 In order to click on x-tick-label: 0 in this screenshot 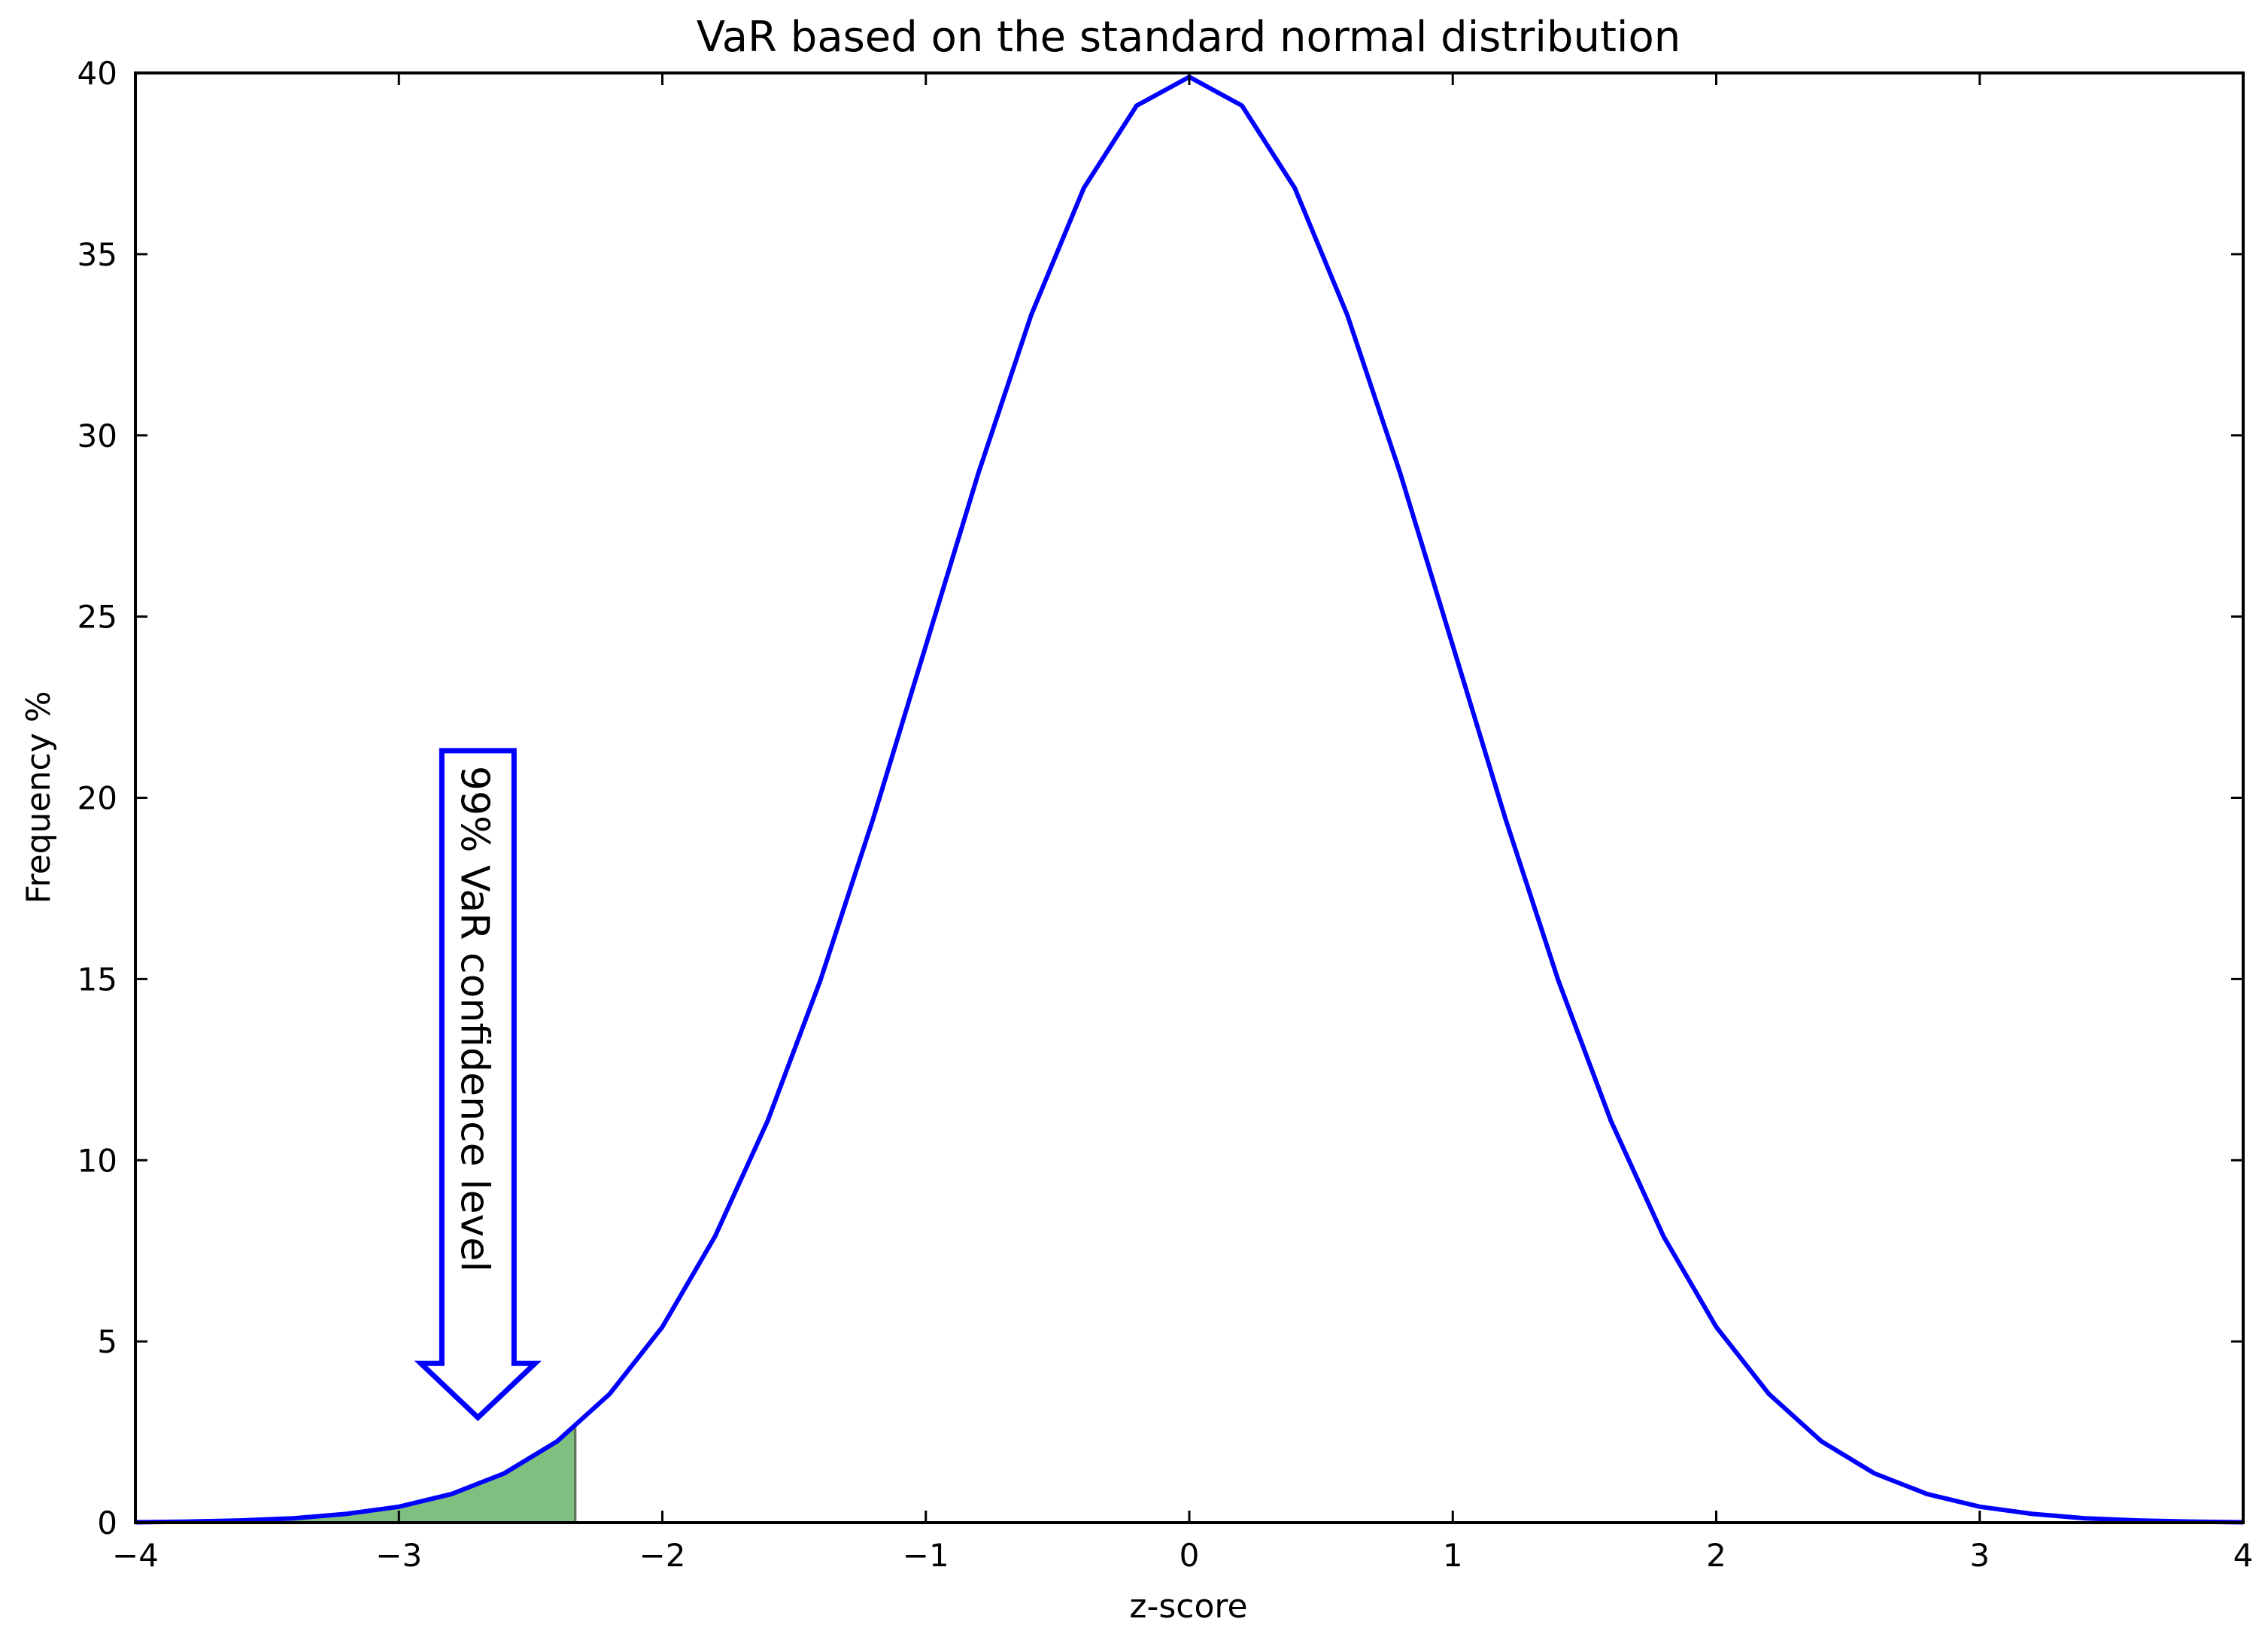, I will do `click(1190, 1556)`.